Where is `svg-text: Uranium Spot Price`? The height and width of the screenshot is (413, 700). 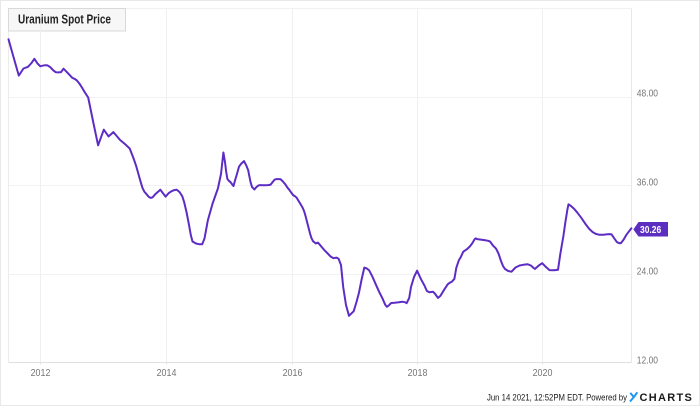
svg-text: Uranium Spot Price is located at coordinates (64, 20).